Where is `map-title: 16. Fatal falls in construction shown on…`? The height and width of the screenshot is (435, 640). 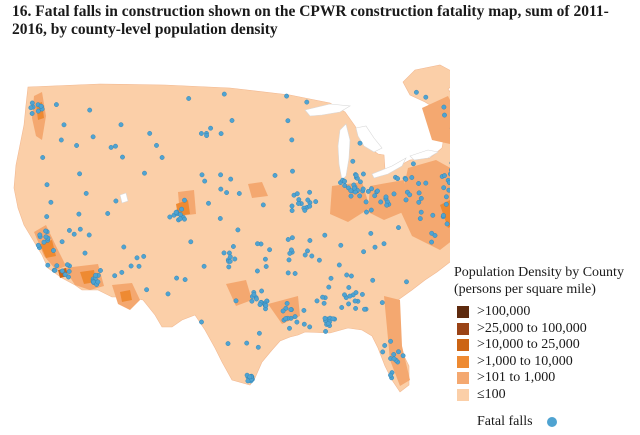 map-title: 16. Fatal falls in construction shown on… is located at coordinates (310, 20).